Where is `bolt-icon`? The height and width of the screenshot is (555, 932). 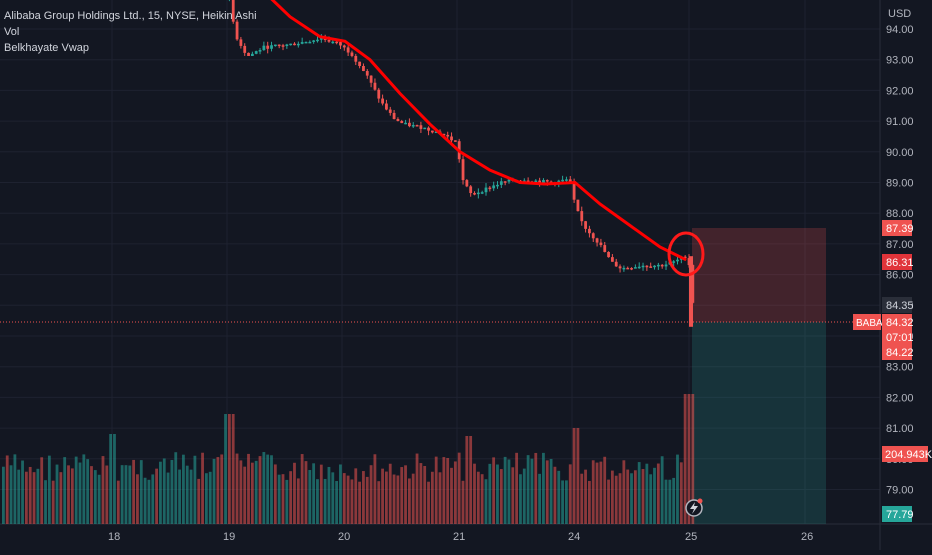 bolt-icon is located at coordinates (694, 507).